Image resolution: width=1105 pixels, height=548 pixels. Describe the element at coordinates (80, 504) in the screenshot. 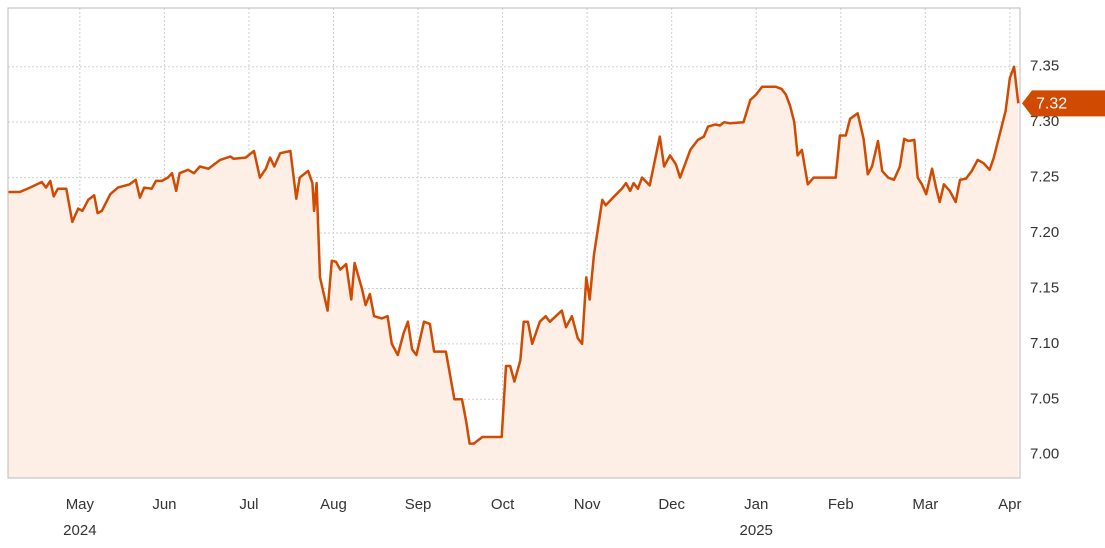

I see `x-tick-label: May` at that location.